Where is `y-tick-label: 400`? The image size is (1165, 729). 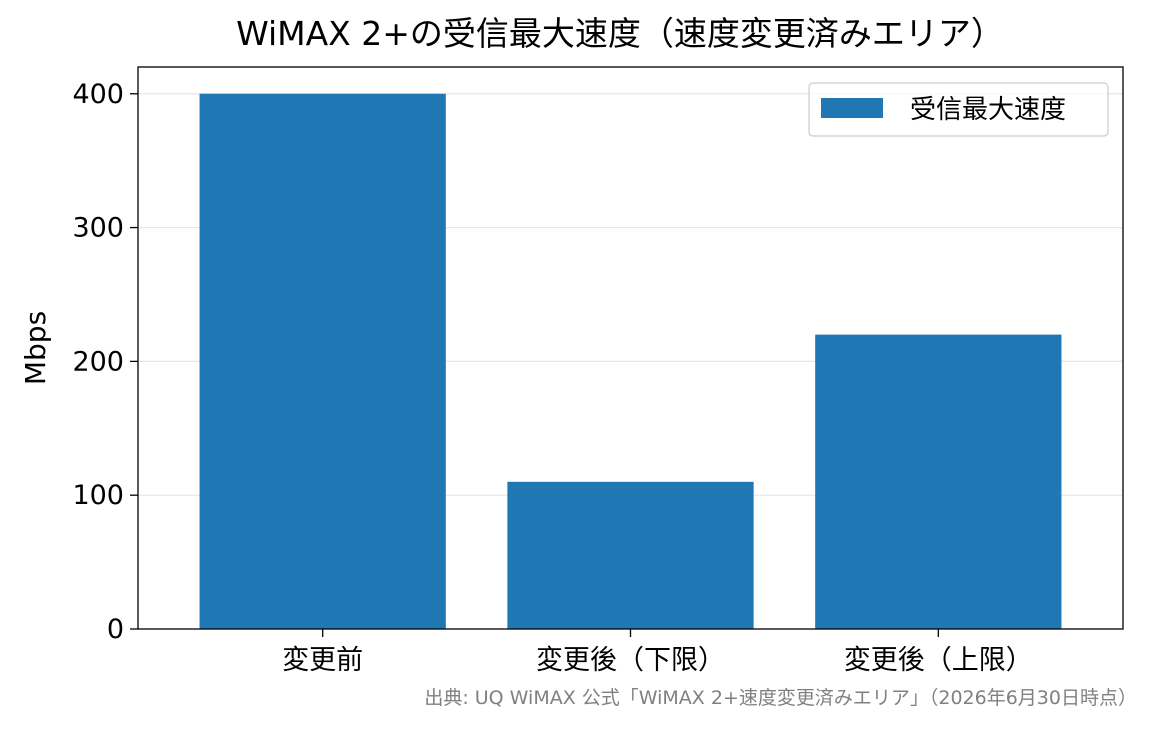
y-tick-label: 400 is located at coordinates (98, 94).